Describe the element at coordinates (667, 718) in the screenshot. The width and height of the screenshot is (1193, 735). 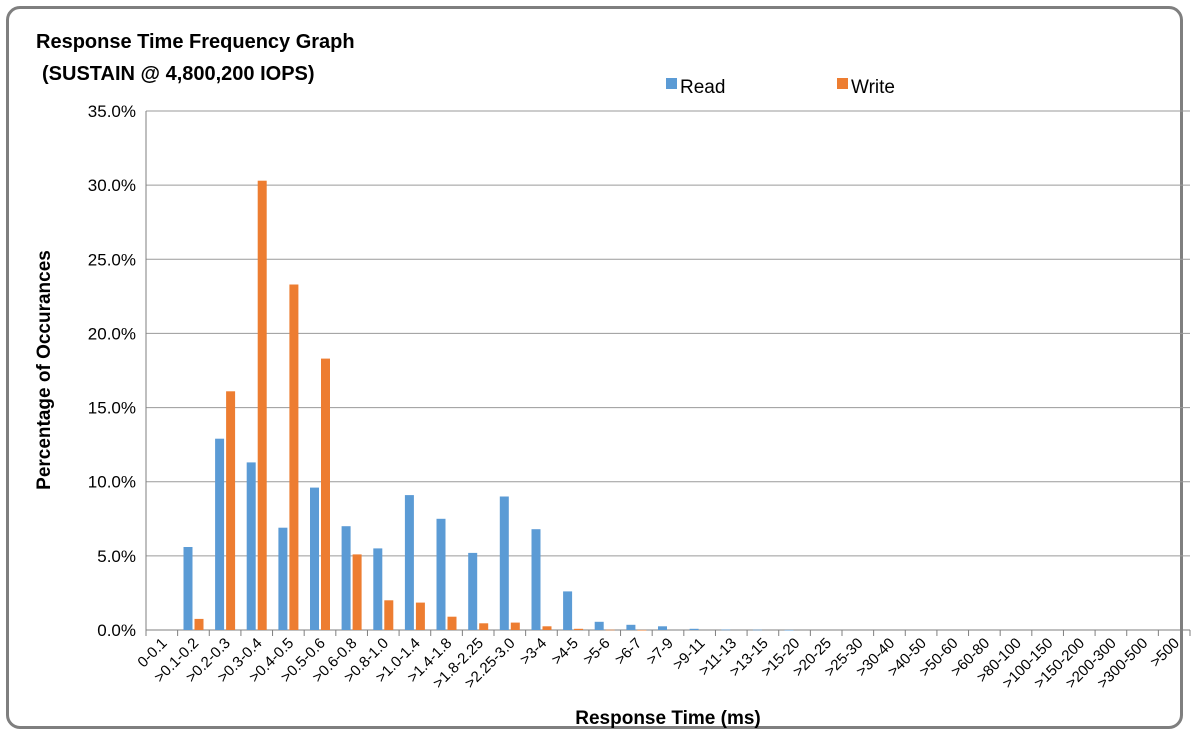
I see `x-axis-label: Response Time (ms)` at that location.